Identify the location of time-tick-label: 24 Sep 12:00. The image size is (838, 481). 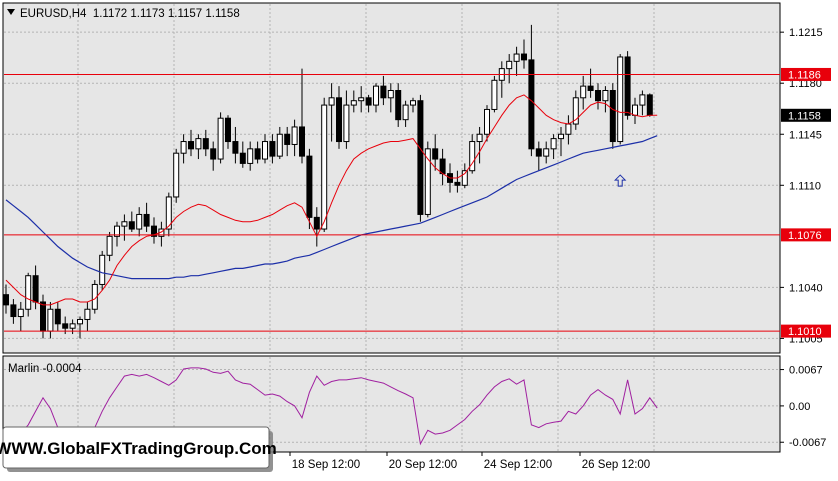
(518, 465).